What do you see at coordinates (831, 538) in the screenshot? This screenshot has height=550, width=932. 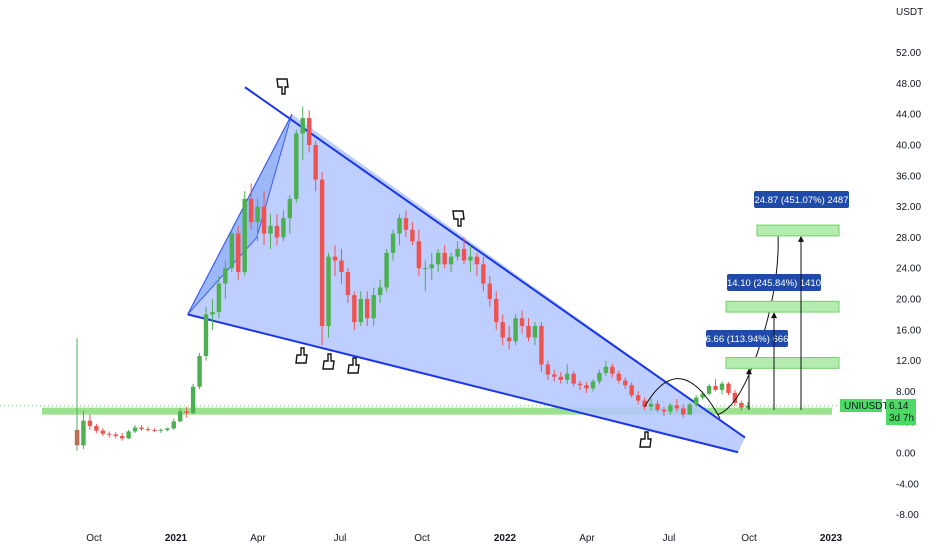 I see `x-tick-label: 2023` at bounding box center [831, 538].